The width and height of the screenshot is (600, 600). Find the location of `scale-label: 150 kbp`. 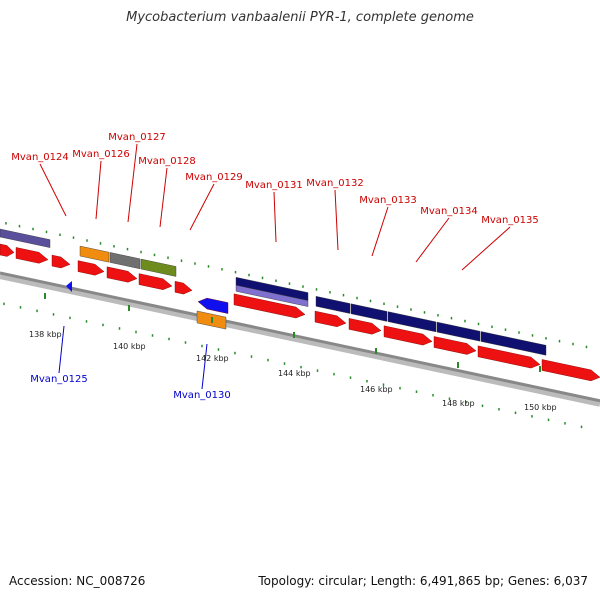

scale-label: 150 kbp is located at coordinates (540, 407).